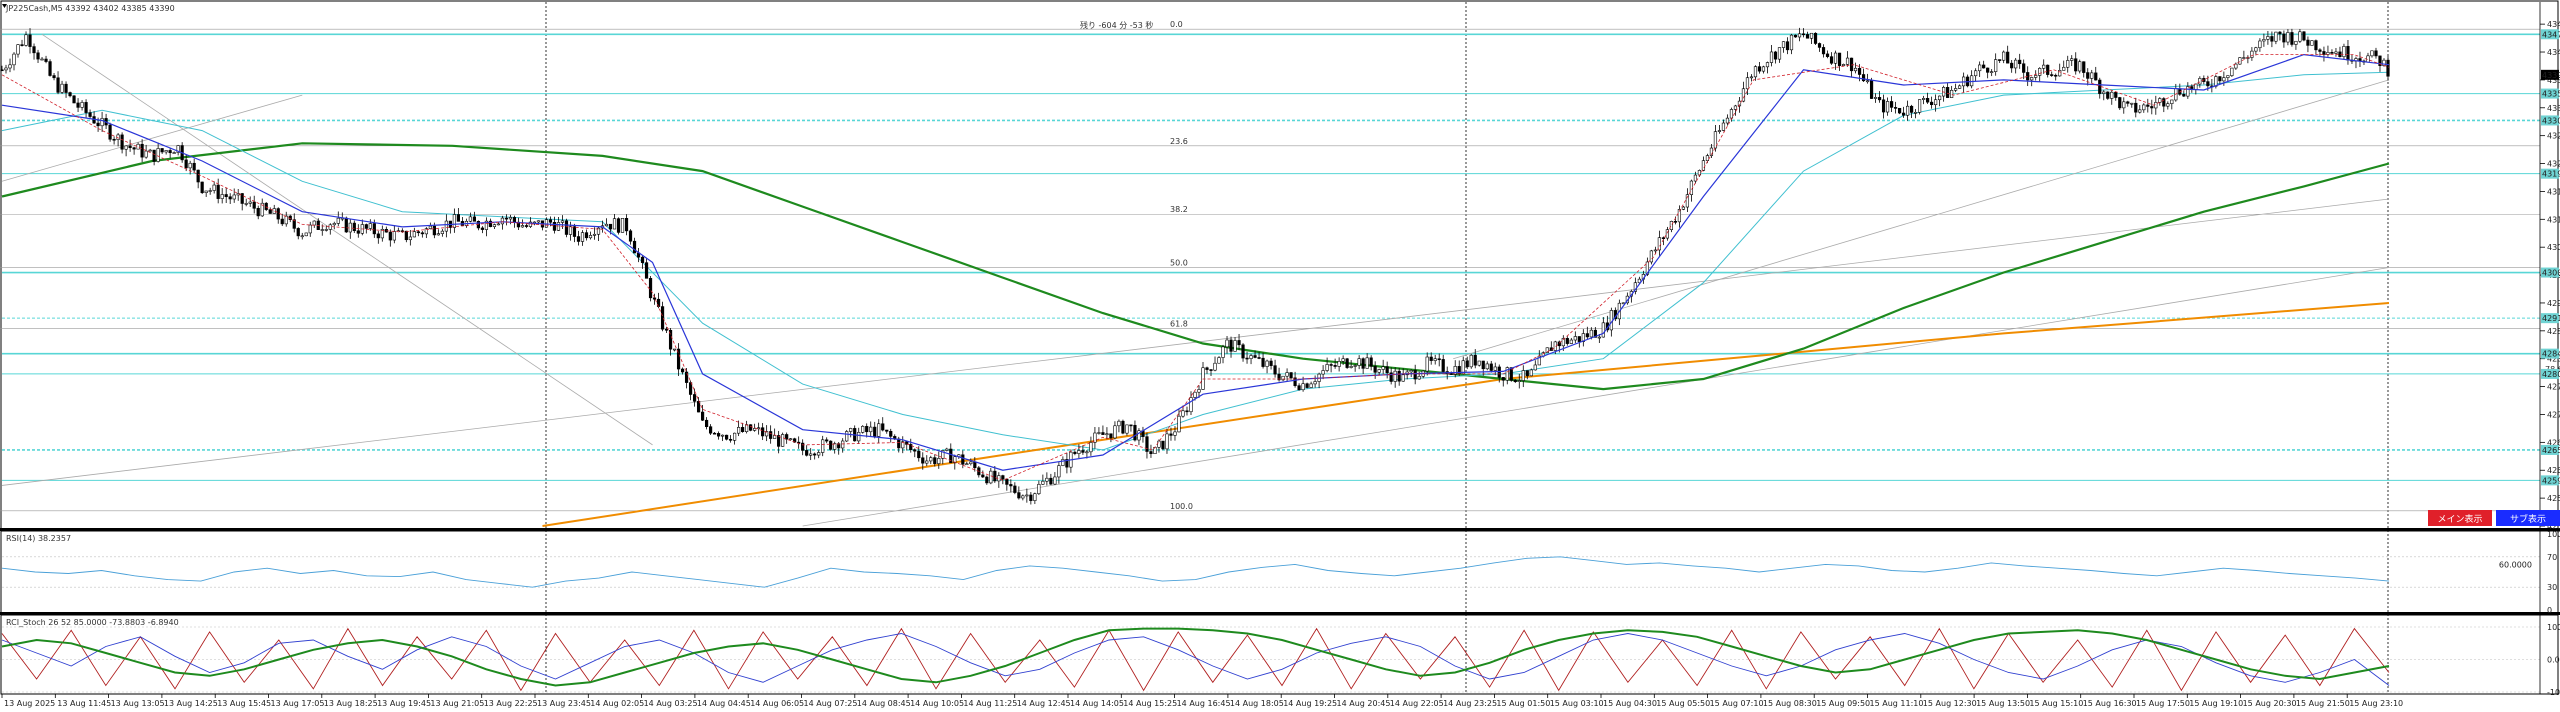 The width and height of the screenshot is (2560, 712). What do you see at coordinates (4, 6) in the screenshot?
I see `triangle-down-icon` at bounding box center [4, 6].